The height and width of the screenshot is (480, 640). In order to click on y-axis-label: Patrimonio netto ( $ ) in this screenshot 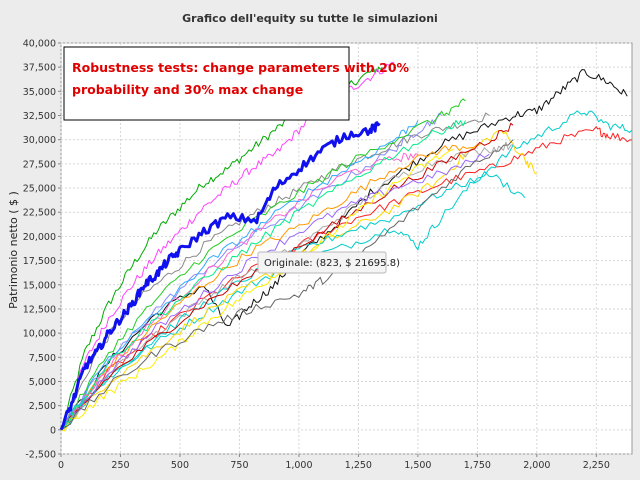, I will do `click(13, 250)`.